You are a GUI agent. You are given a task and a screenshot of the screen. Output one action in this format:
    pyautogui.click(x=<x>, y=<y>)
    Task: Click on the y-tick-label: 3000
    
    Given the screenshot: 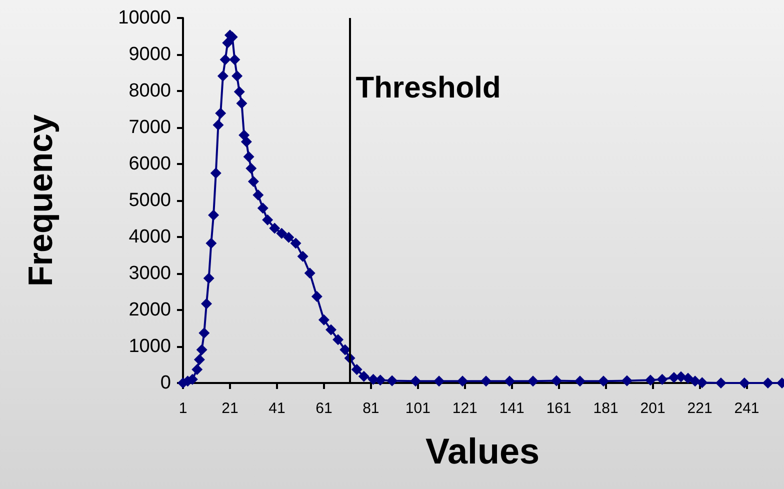 What is the action you would take?
    pyautogui.click(x=149, y=273)
    